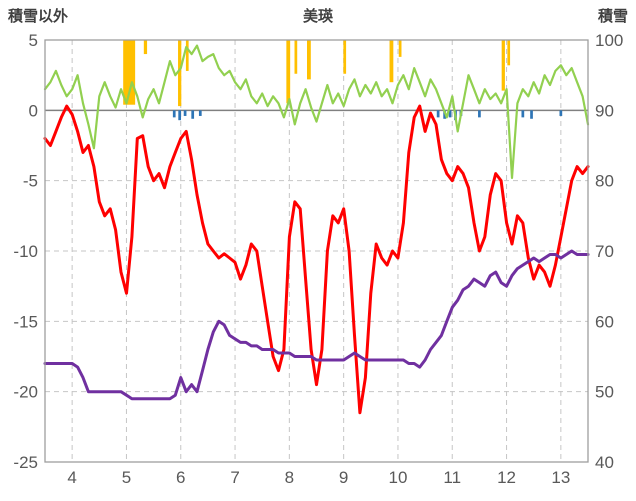  What do you see at coordinates (317, 16) in the screenshot?
I see `chart-title: 美瑛` at bounding box center [317, 16].